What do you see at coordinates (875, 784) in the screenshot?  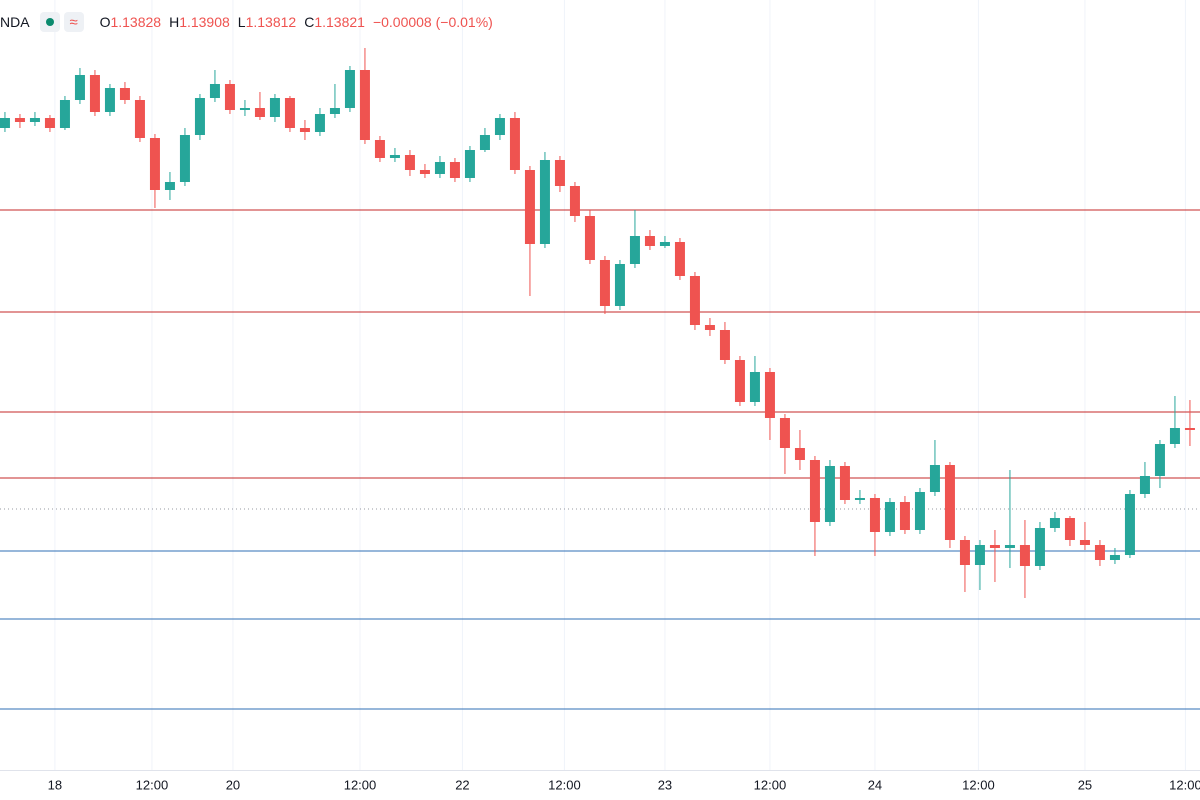 I see `x-tick-label: 24` at bounding box center [875, 784].